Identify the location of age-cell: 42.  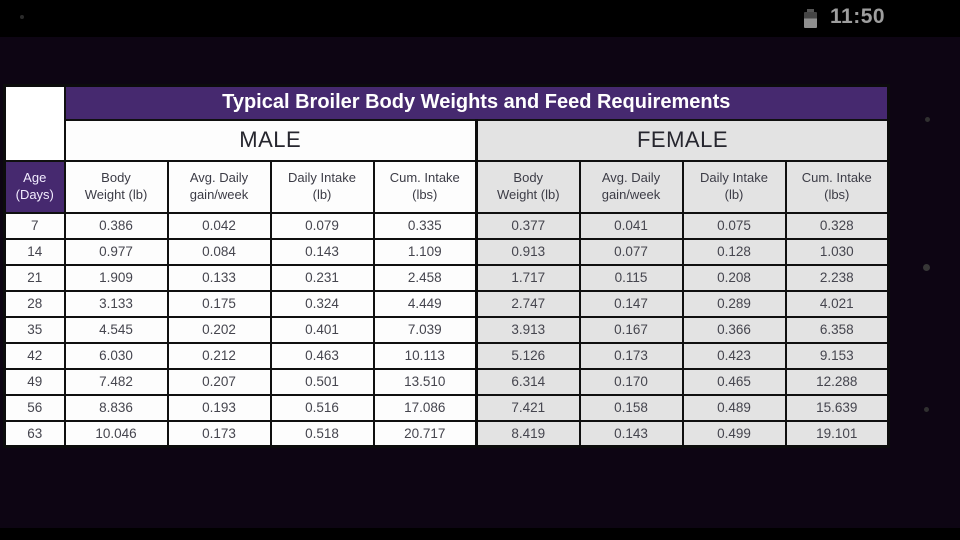
(34, 355).